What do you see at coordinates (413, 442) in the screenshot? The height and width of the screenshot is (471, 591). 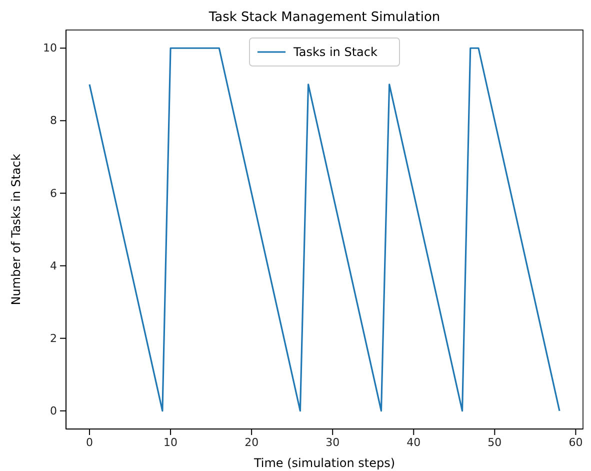 I see `x-tick-label: 40` at bounding box center [413, 442].